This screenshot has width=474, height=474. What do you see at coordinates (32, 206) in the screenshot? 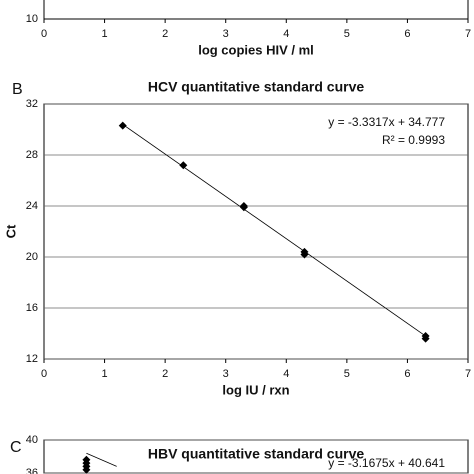
I see `y-tick-label: 24` at bounding box center [32, 206].